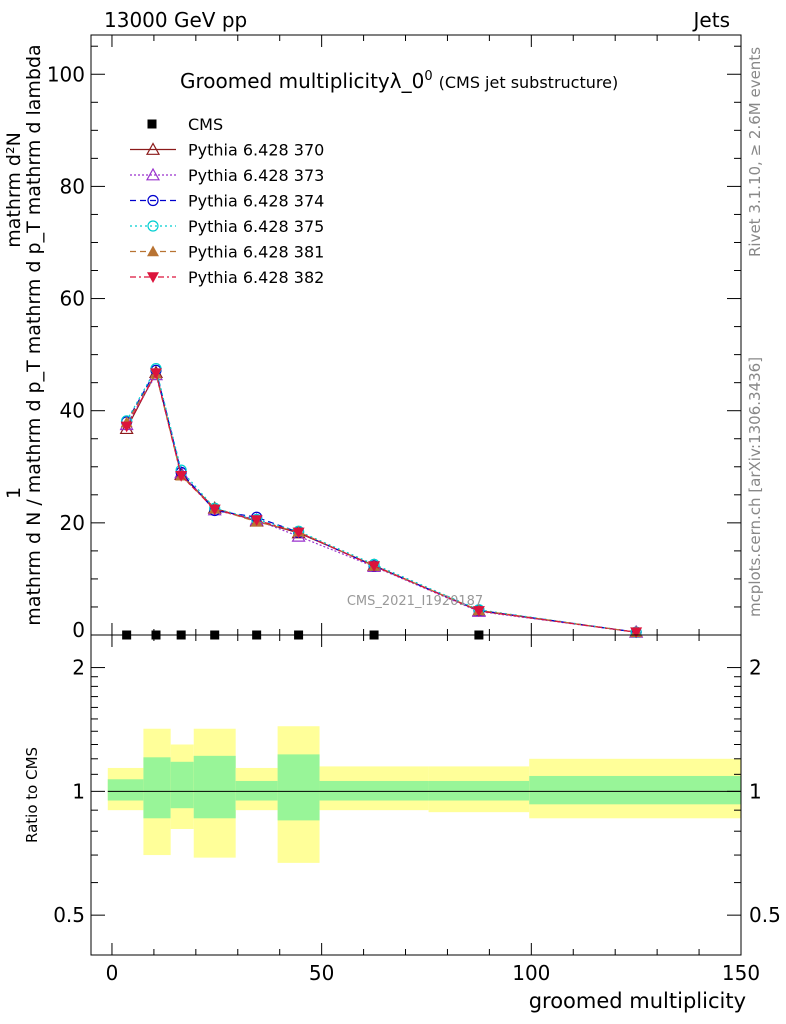 The image size is (786, 1024). I want to click on y-tick-label: 20, so click(72, 523).